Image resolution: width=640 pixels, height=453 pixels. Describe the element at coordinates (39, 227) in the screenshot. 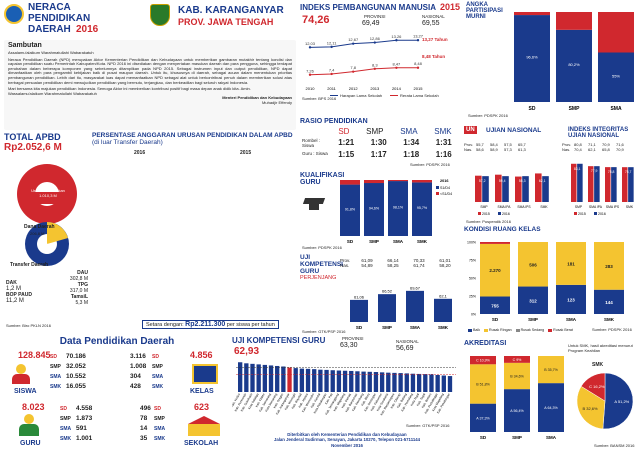

I see `apbd-dana-daerah-label: Dana Daerah` at that location.